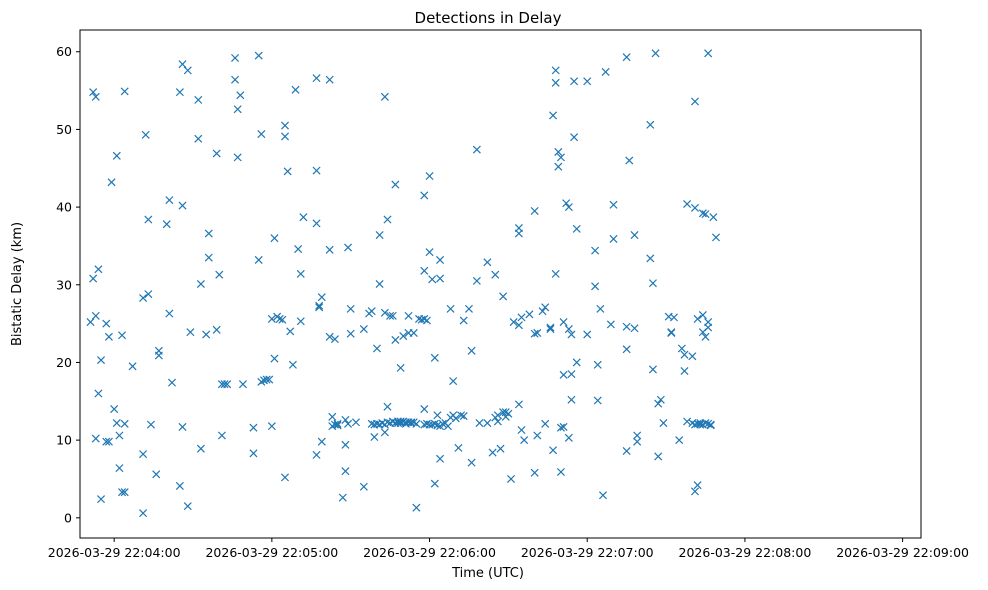  What do you see at coordinates (68, 517) in the screenshot?
I see `y-tick-label: 0` at bounding box center [68, 517].